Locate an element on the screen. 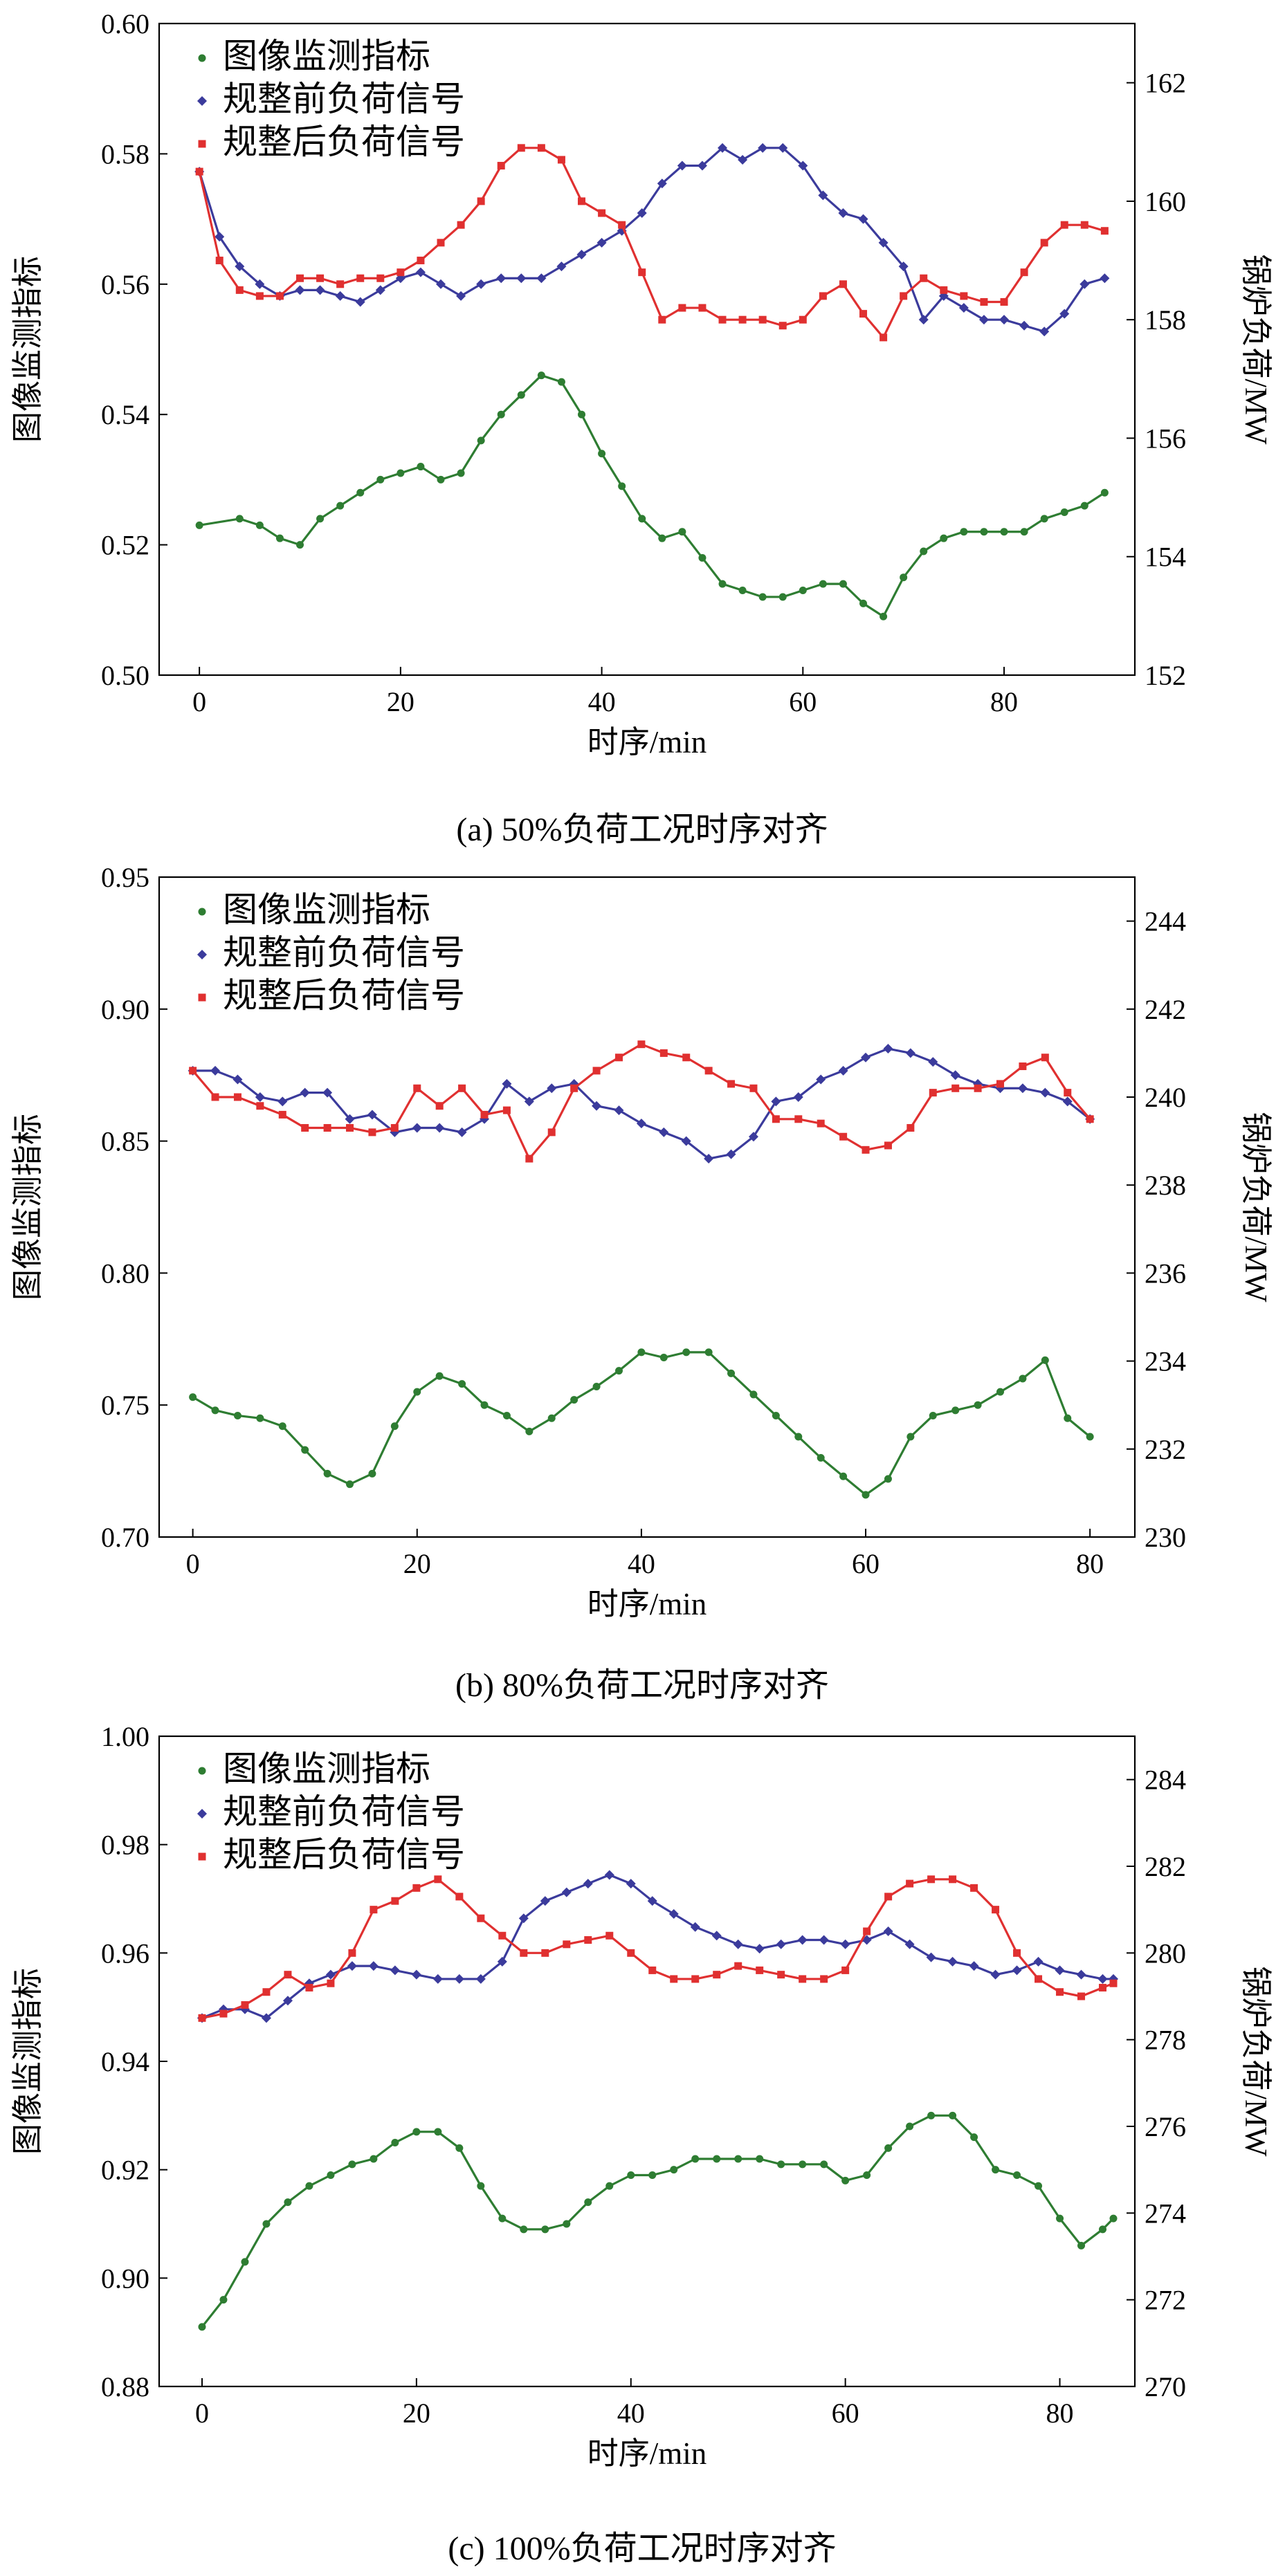 This screenshot has width=1285, height=2576. panel-c-legend-load-after-point is located at coordinates (202, 1856).